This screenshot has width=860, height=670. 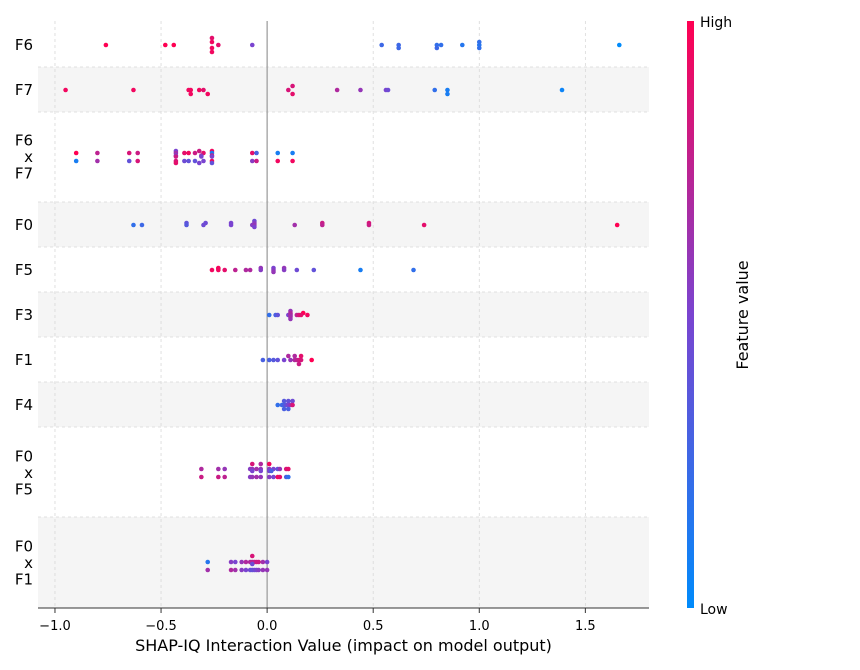 I want to click on colorbar-title: Feature value, so click(x=742, y=314).